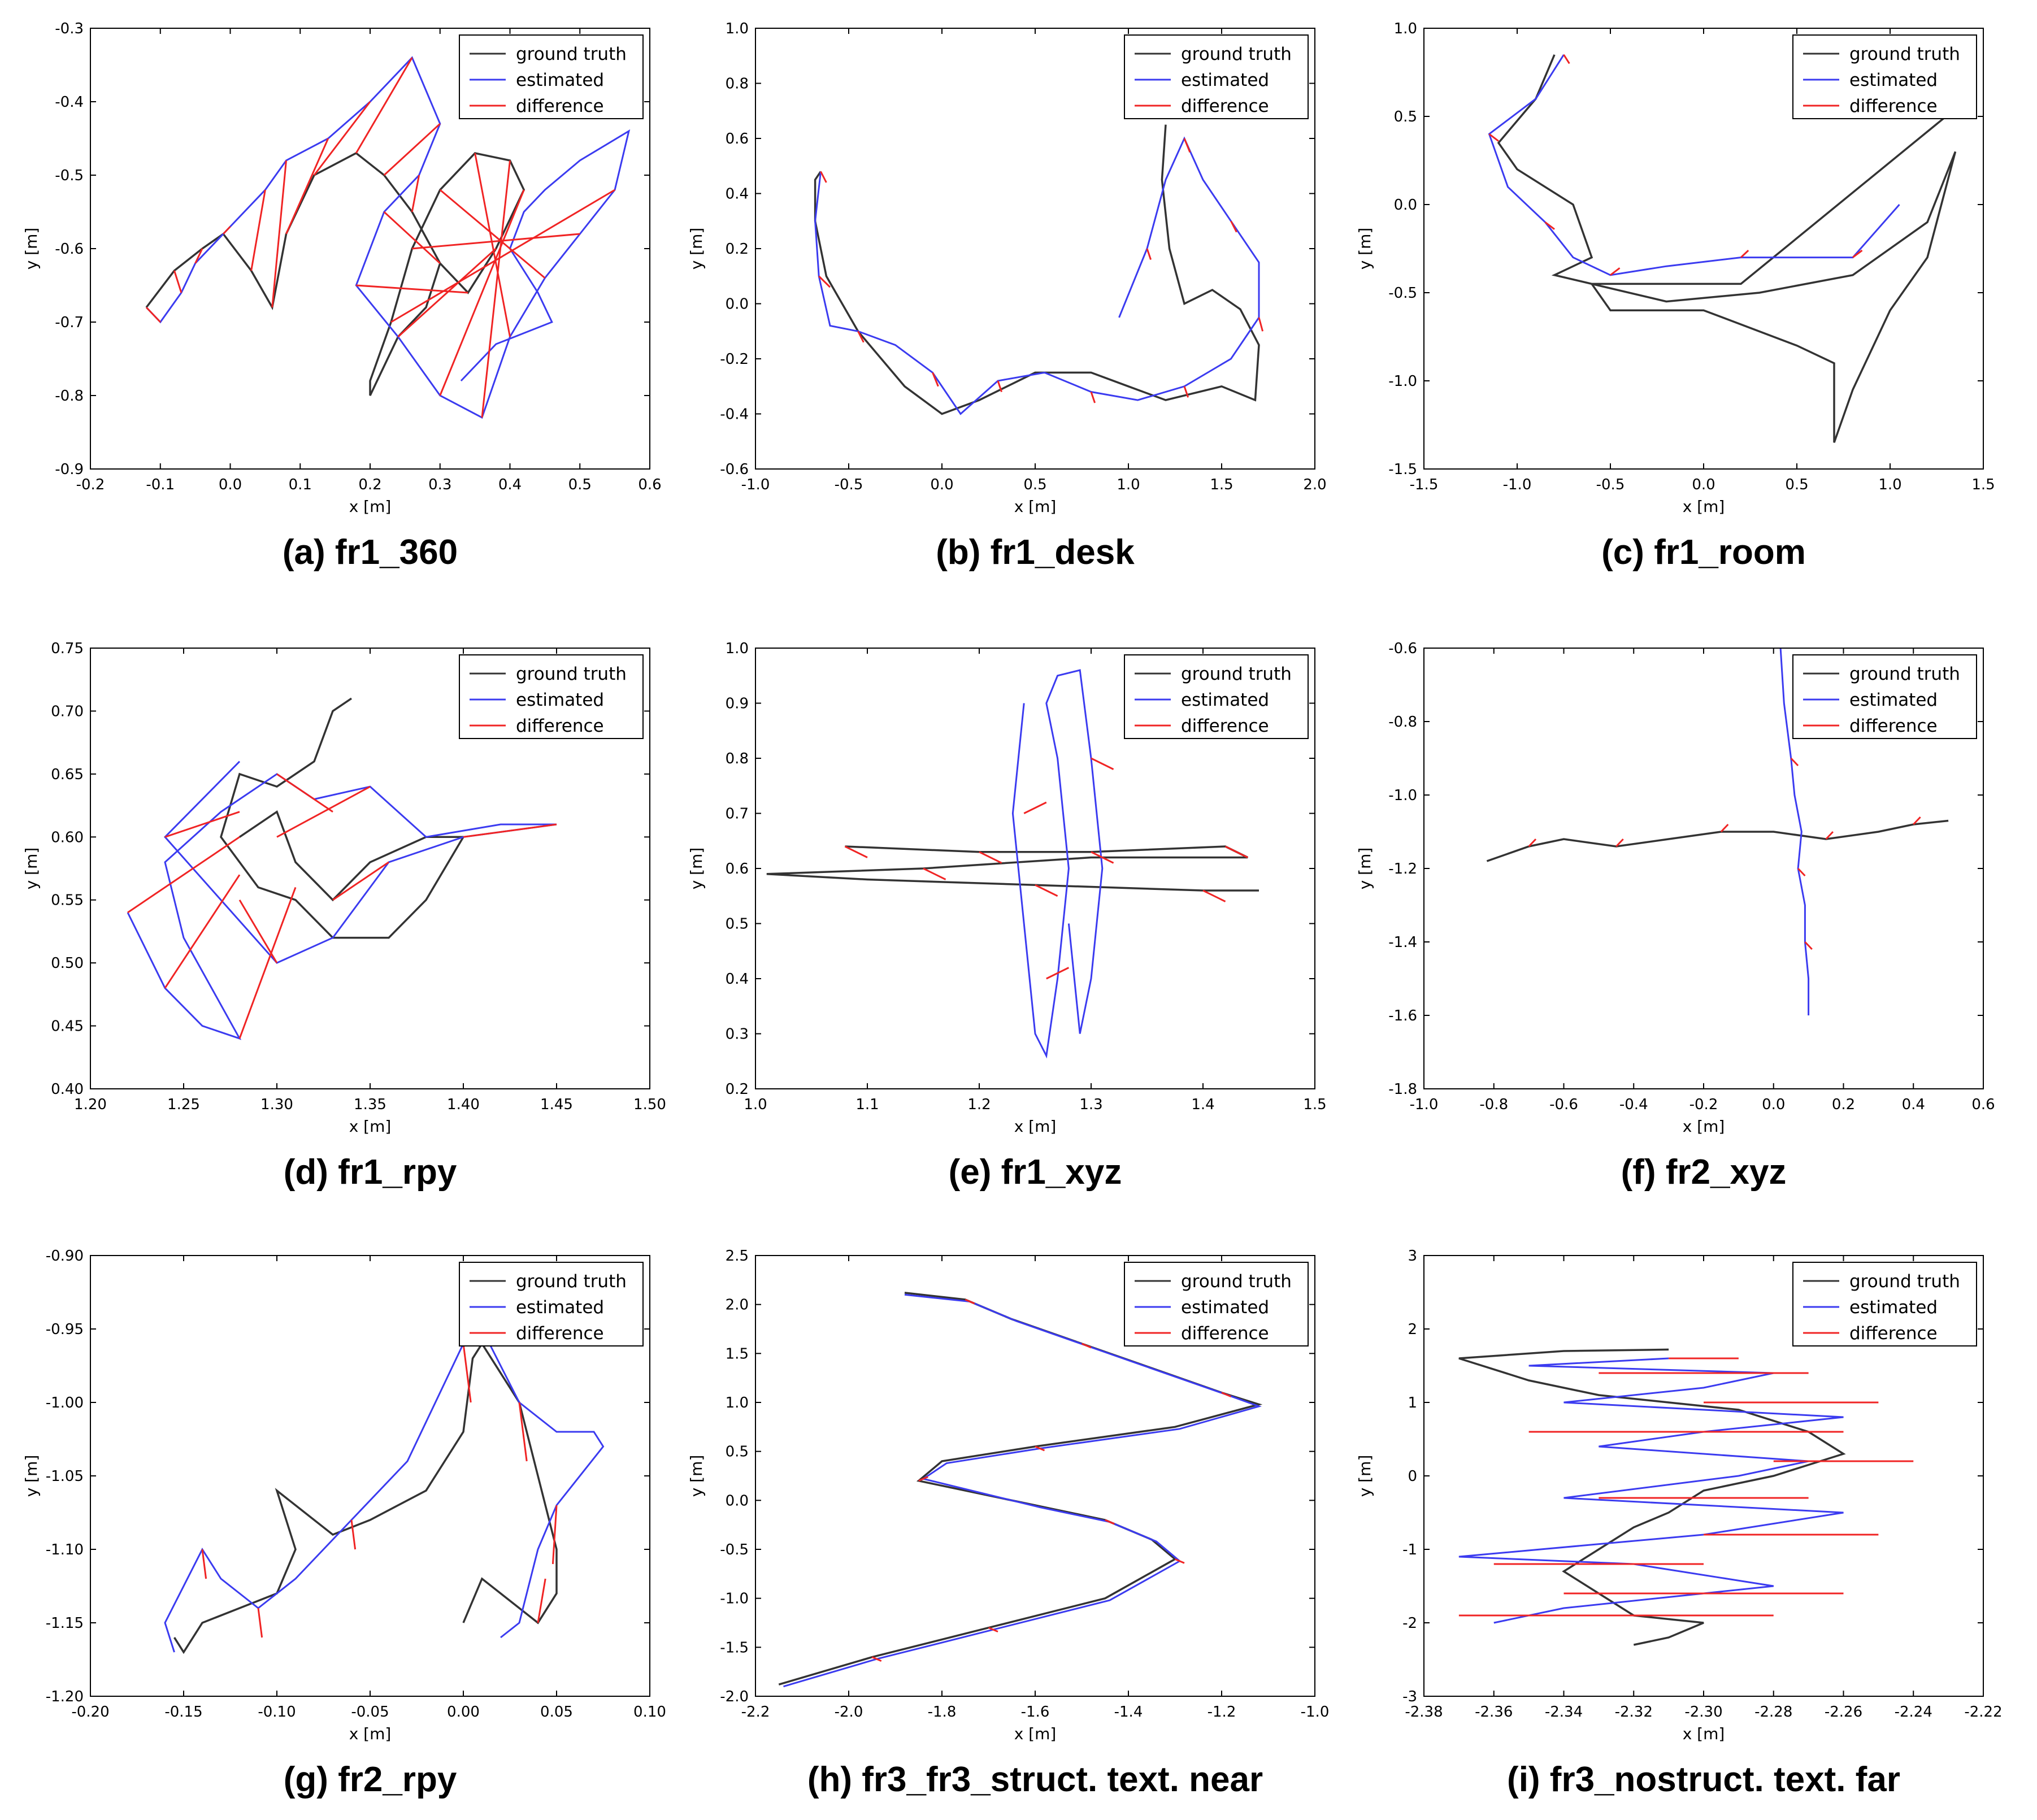 Image resolution: width=2037 pixels, height=1820 pixels. Describe the element at coordinates (737, 648) in the screenshot. I see `y-tick-label: 1.0` at that location.